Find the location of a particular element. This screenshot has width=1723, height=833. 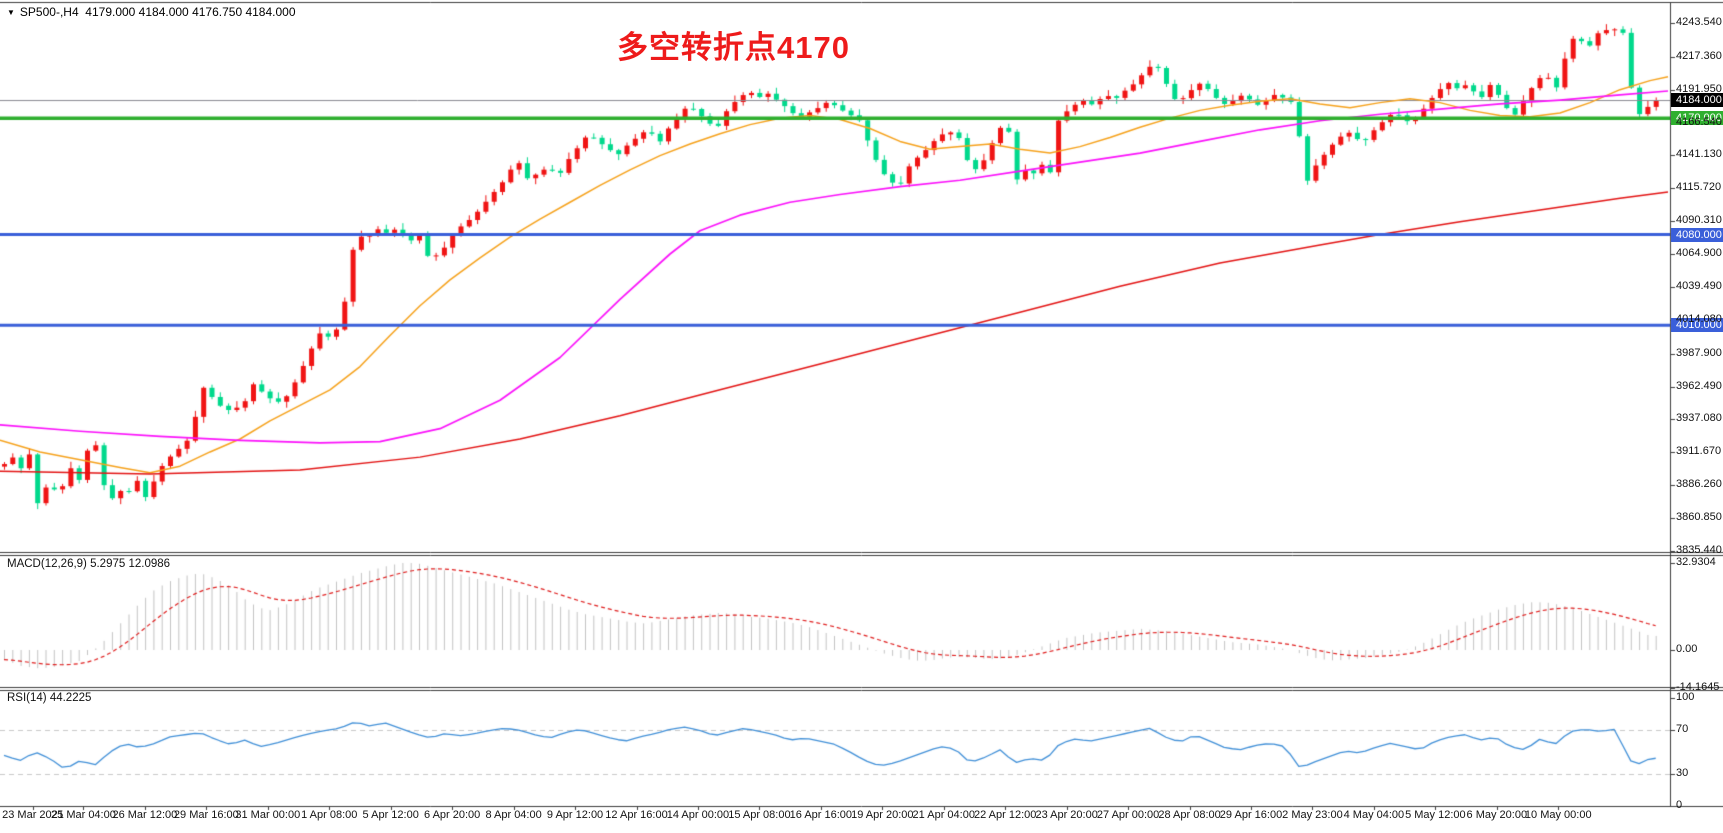

price-tick-label: 4115.720 is located at coordinates (1699, 187).